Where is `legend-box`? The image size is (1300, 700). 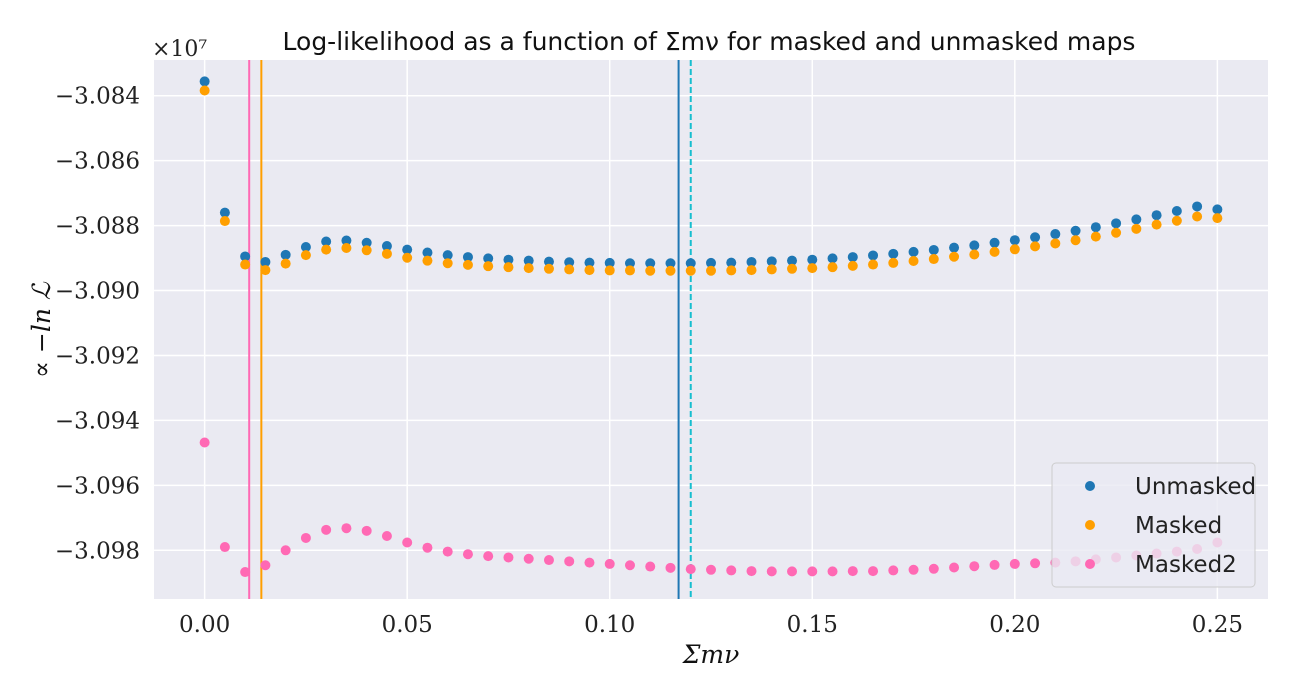 legend-box is located at coordinates (1153, 525).